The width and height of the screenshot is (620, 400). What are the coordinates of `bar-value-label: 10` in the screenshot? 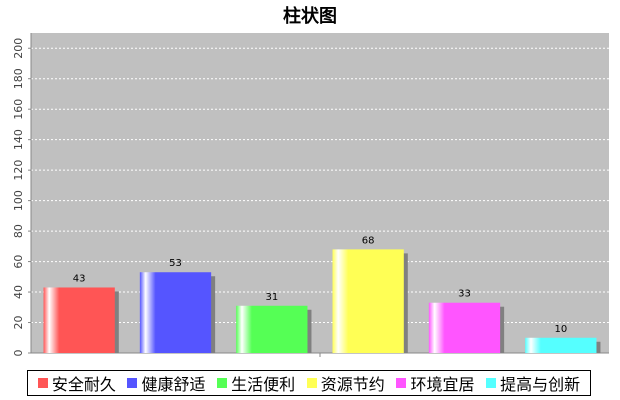 It's located at (560, 329).